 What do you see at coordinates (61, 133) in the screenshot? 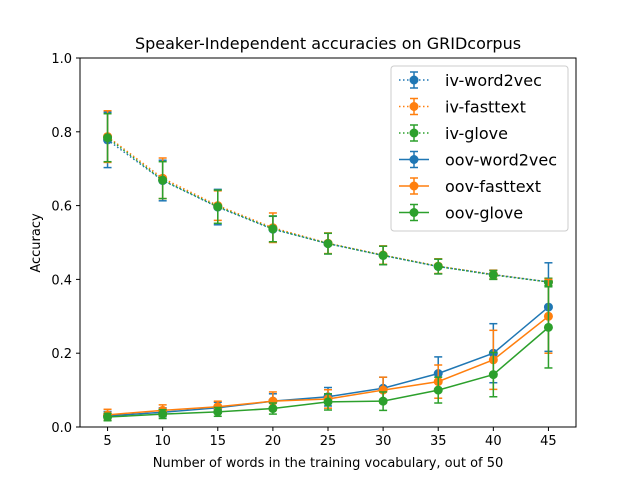
I see `y-tick-label: 0.8` at bounding box center [61, 133].